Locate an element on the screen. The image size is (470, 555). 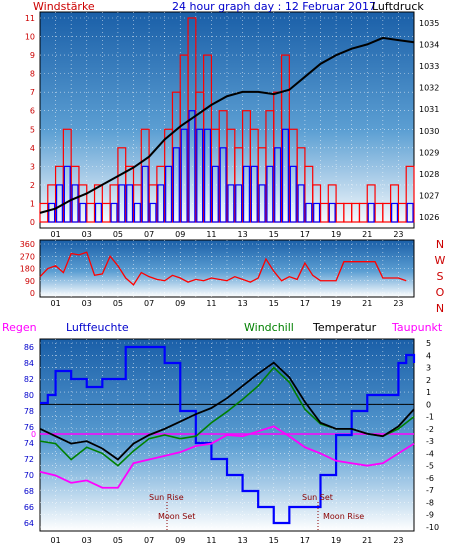
x-tick-label: 23 is located at coordinates (398, 303).